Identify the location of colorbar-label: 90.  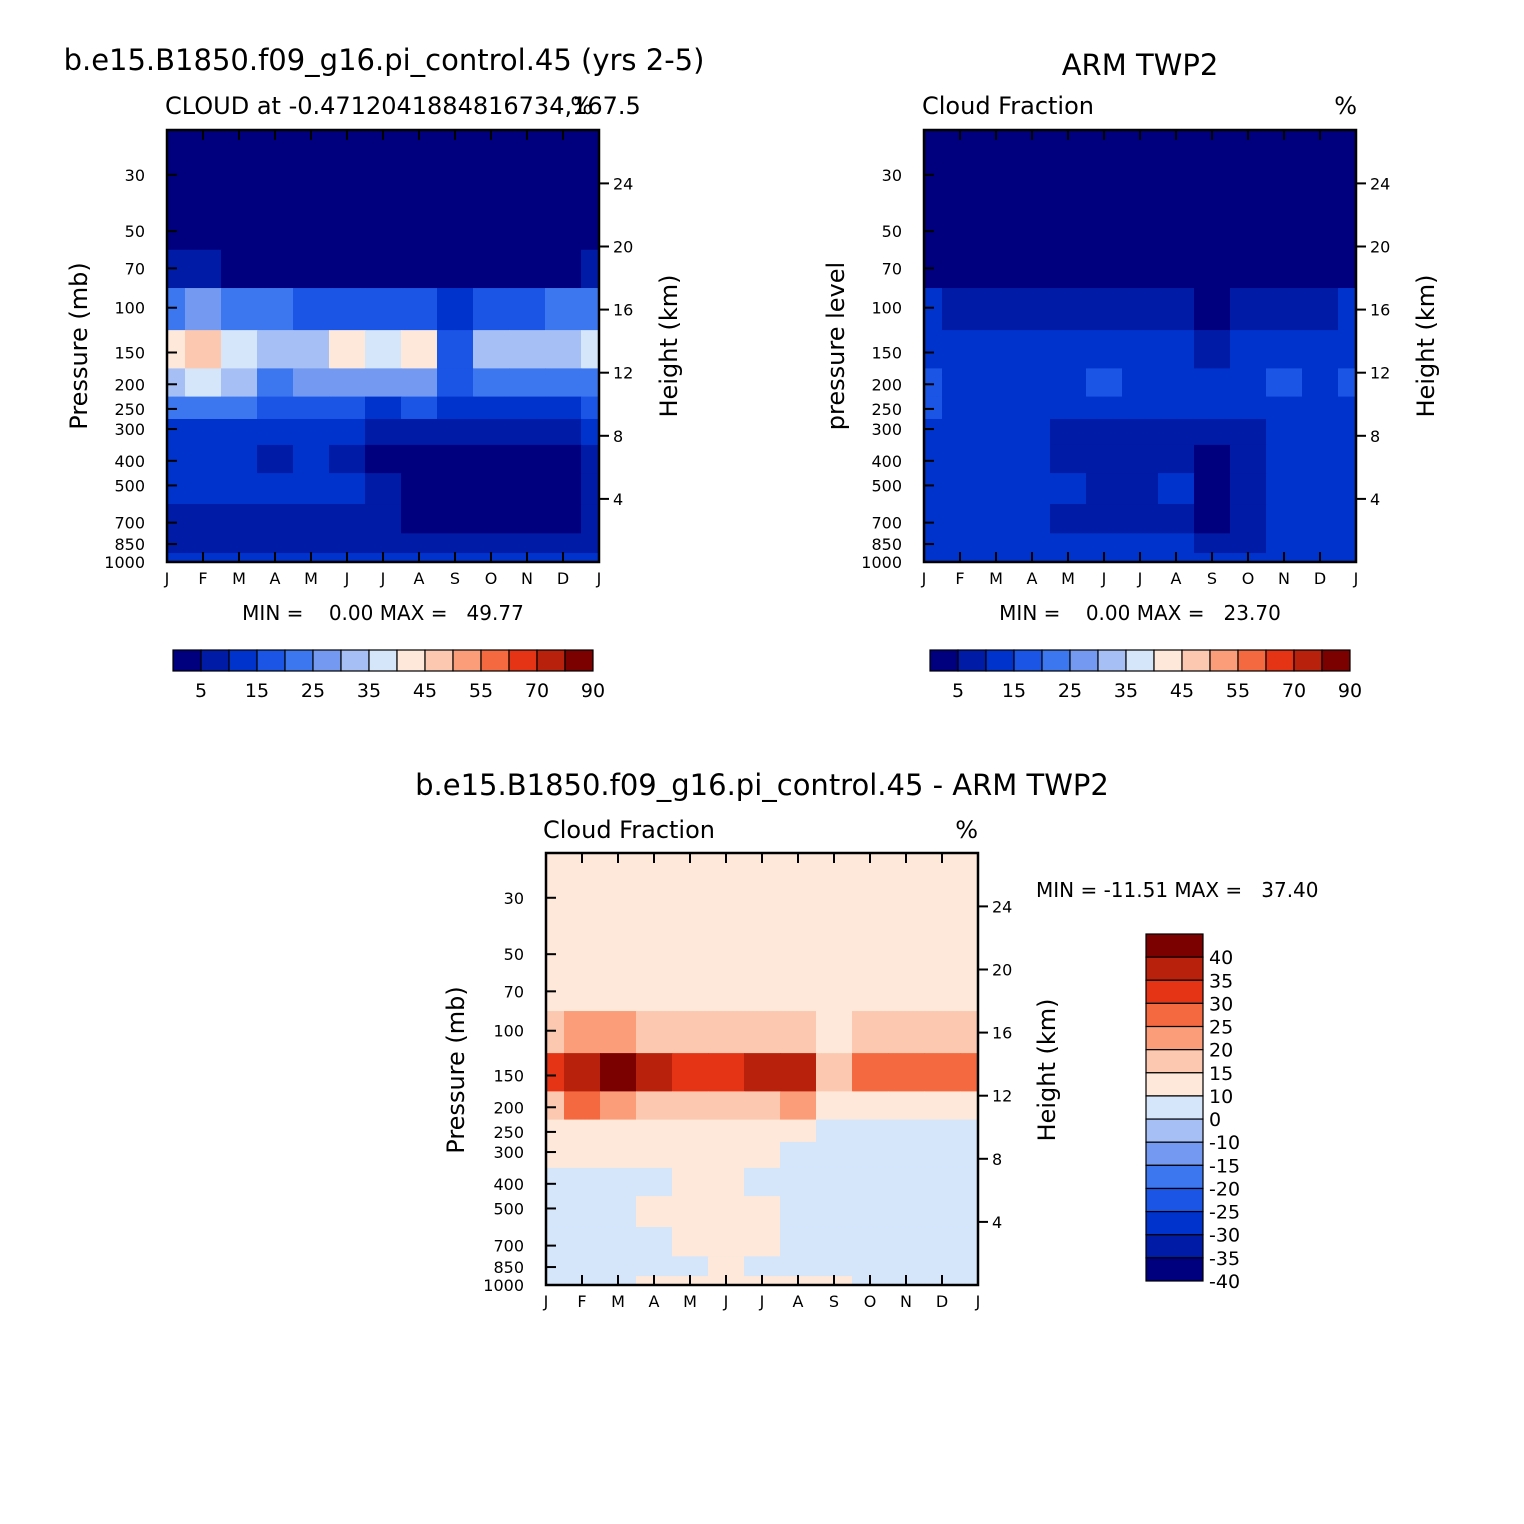
(593, 691).